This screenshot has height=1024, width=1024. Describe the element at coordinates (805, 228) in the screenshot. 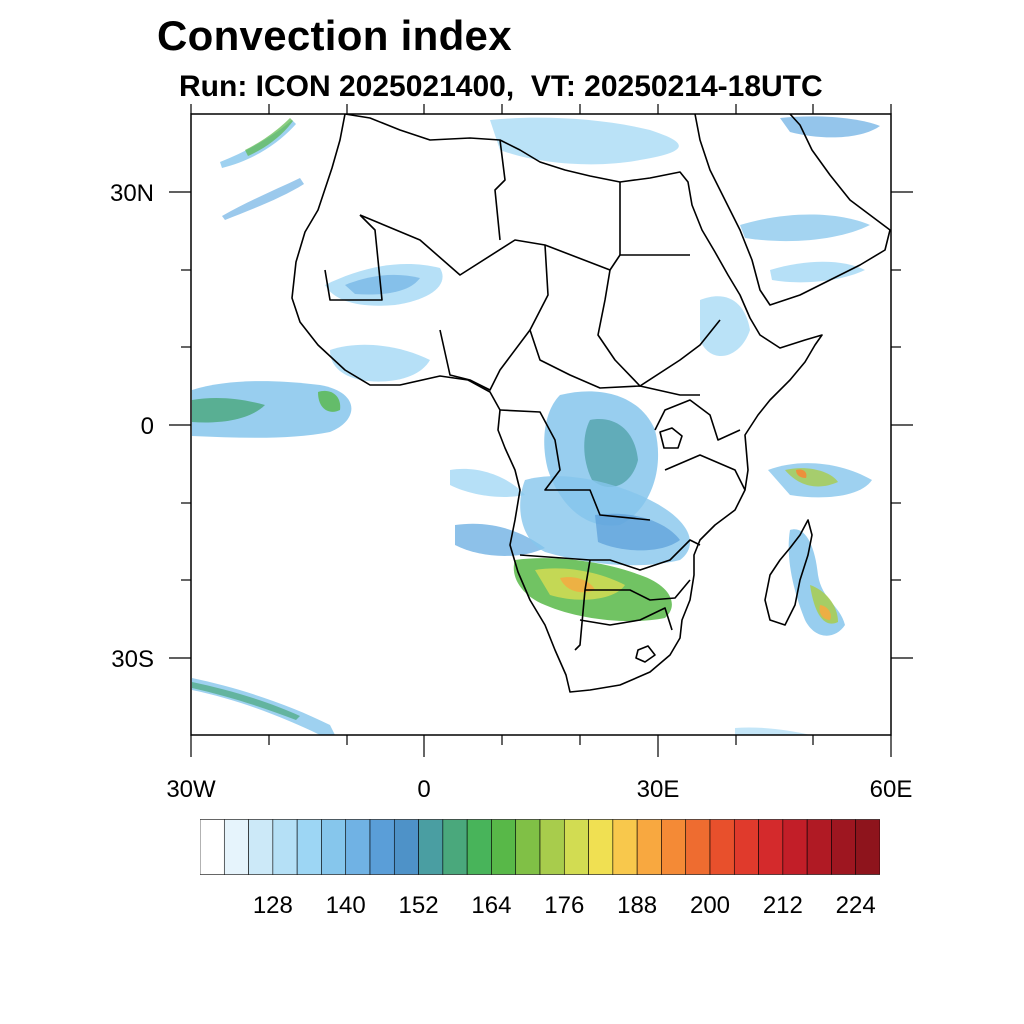

I see `field-arabia-band` at that location.